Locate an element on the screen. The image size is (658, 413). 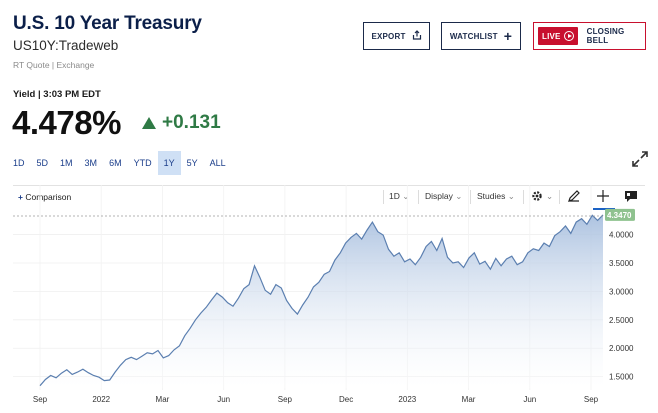
last-price: 4.478% is located at coordinates (66, 122).